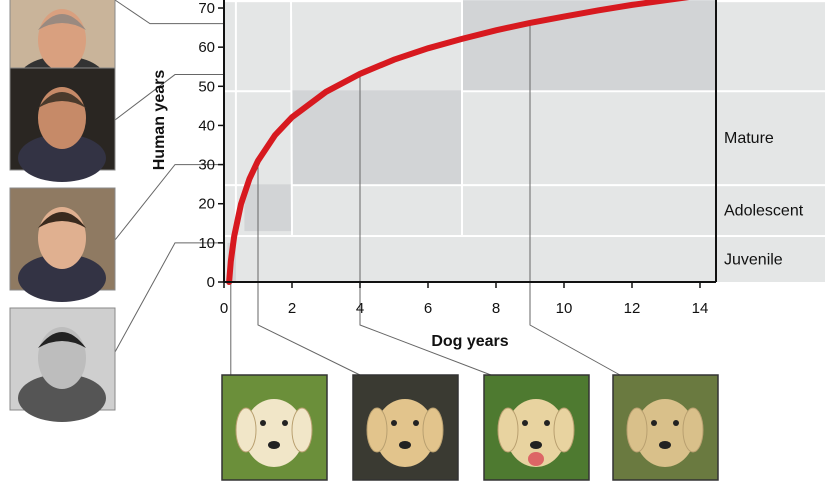  What do you see at coordinates (206, 47) in the screenshot?
I see `y-tick-label: 60` at bounding box center [206, 47].